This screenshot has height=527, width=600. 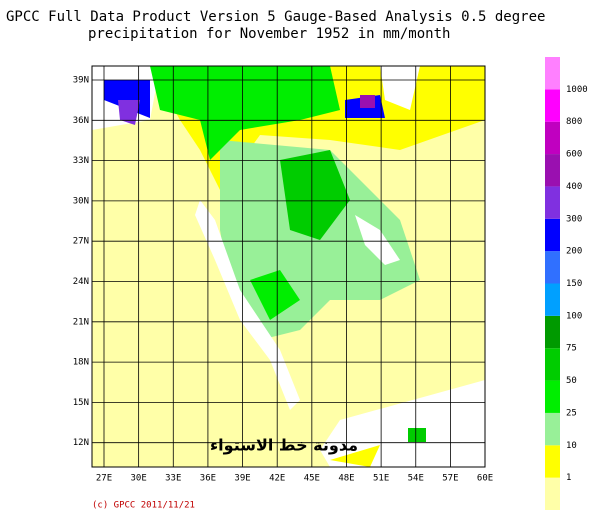 I want to click on lon-label: 42E, so click(x=277, y=479).